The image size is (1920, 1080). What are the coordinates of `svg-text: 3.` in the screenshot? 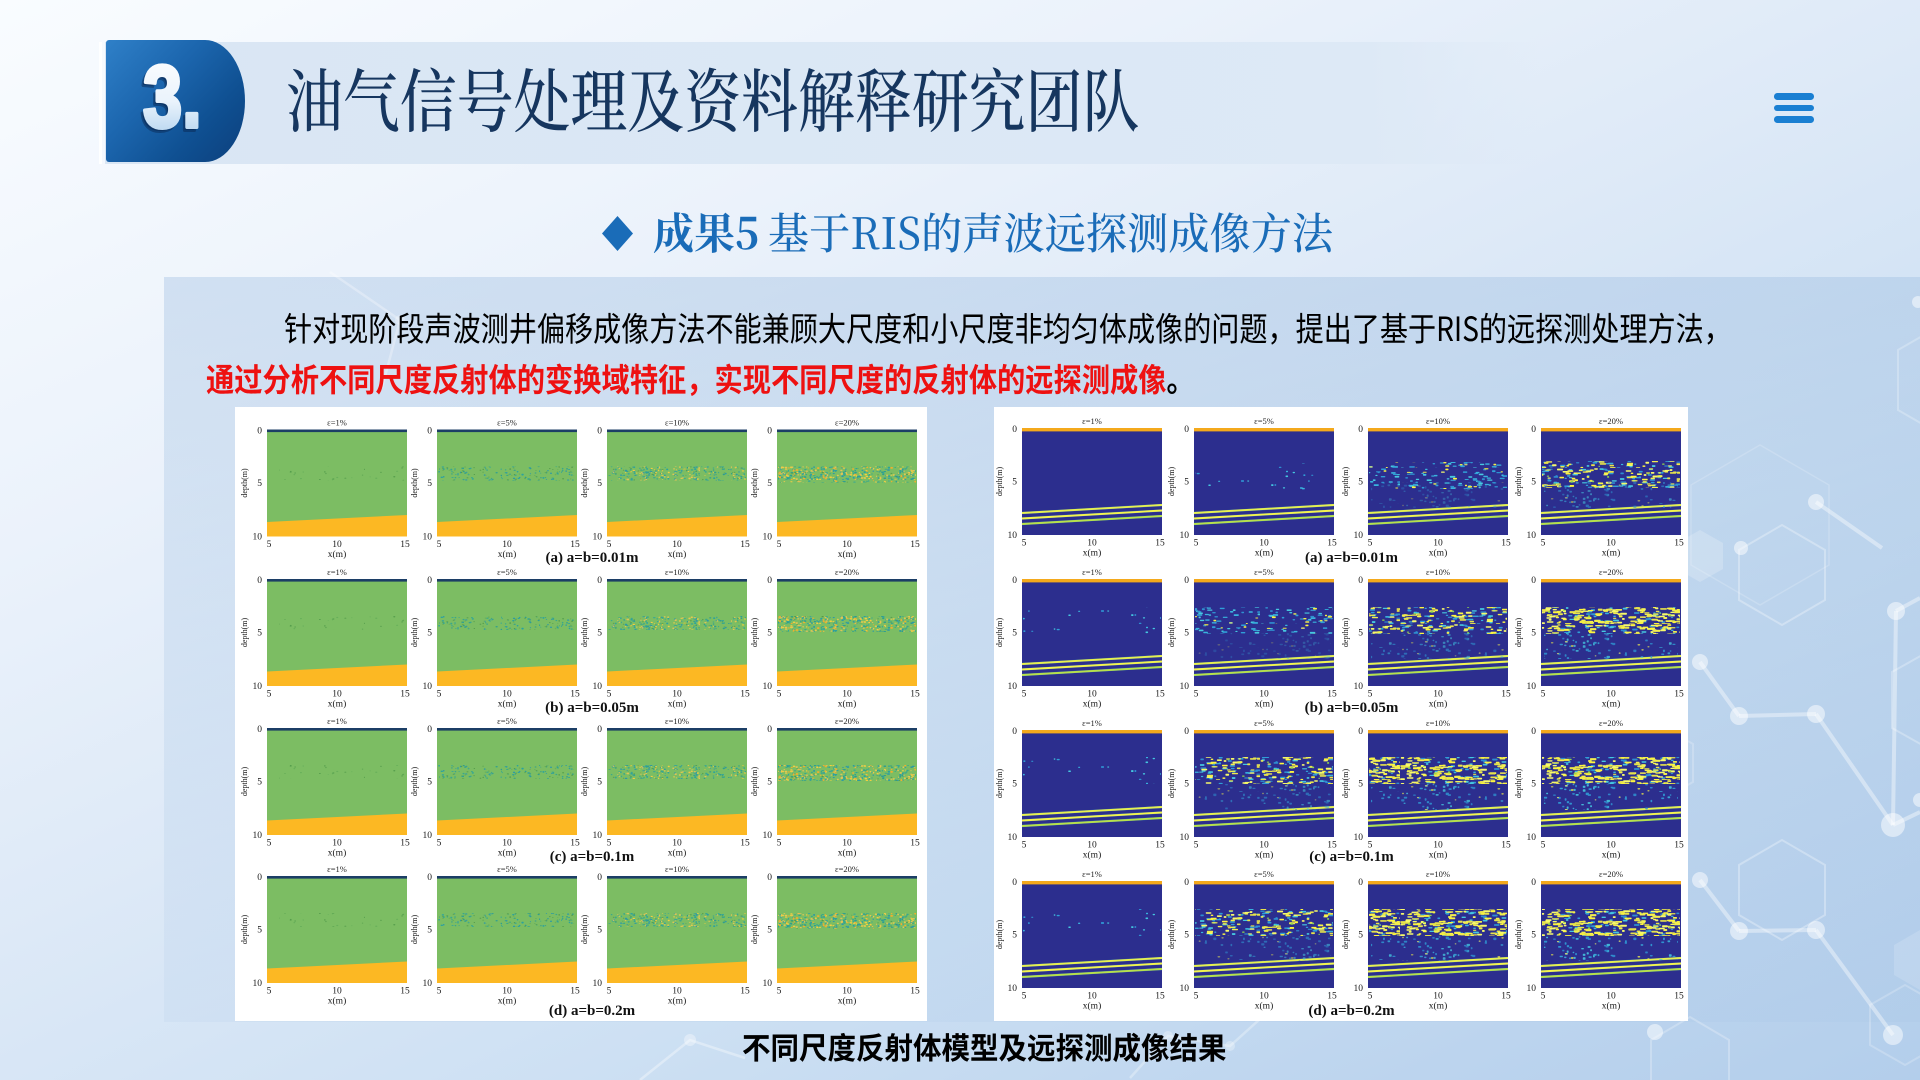 It's located at (170, 99).